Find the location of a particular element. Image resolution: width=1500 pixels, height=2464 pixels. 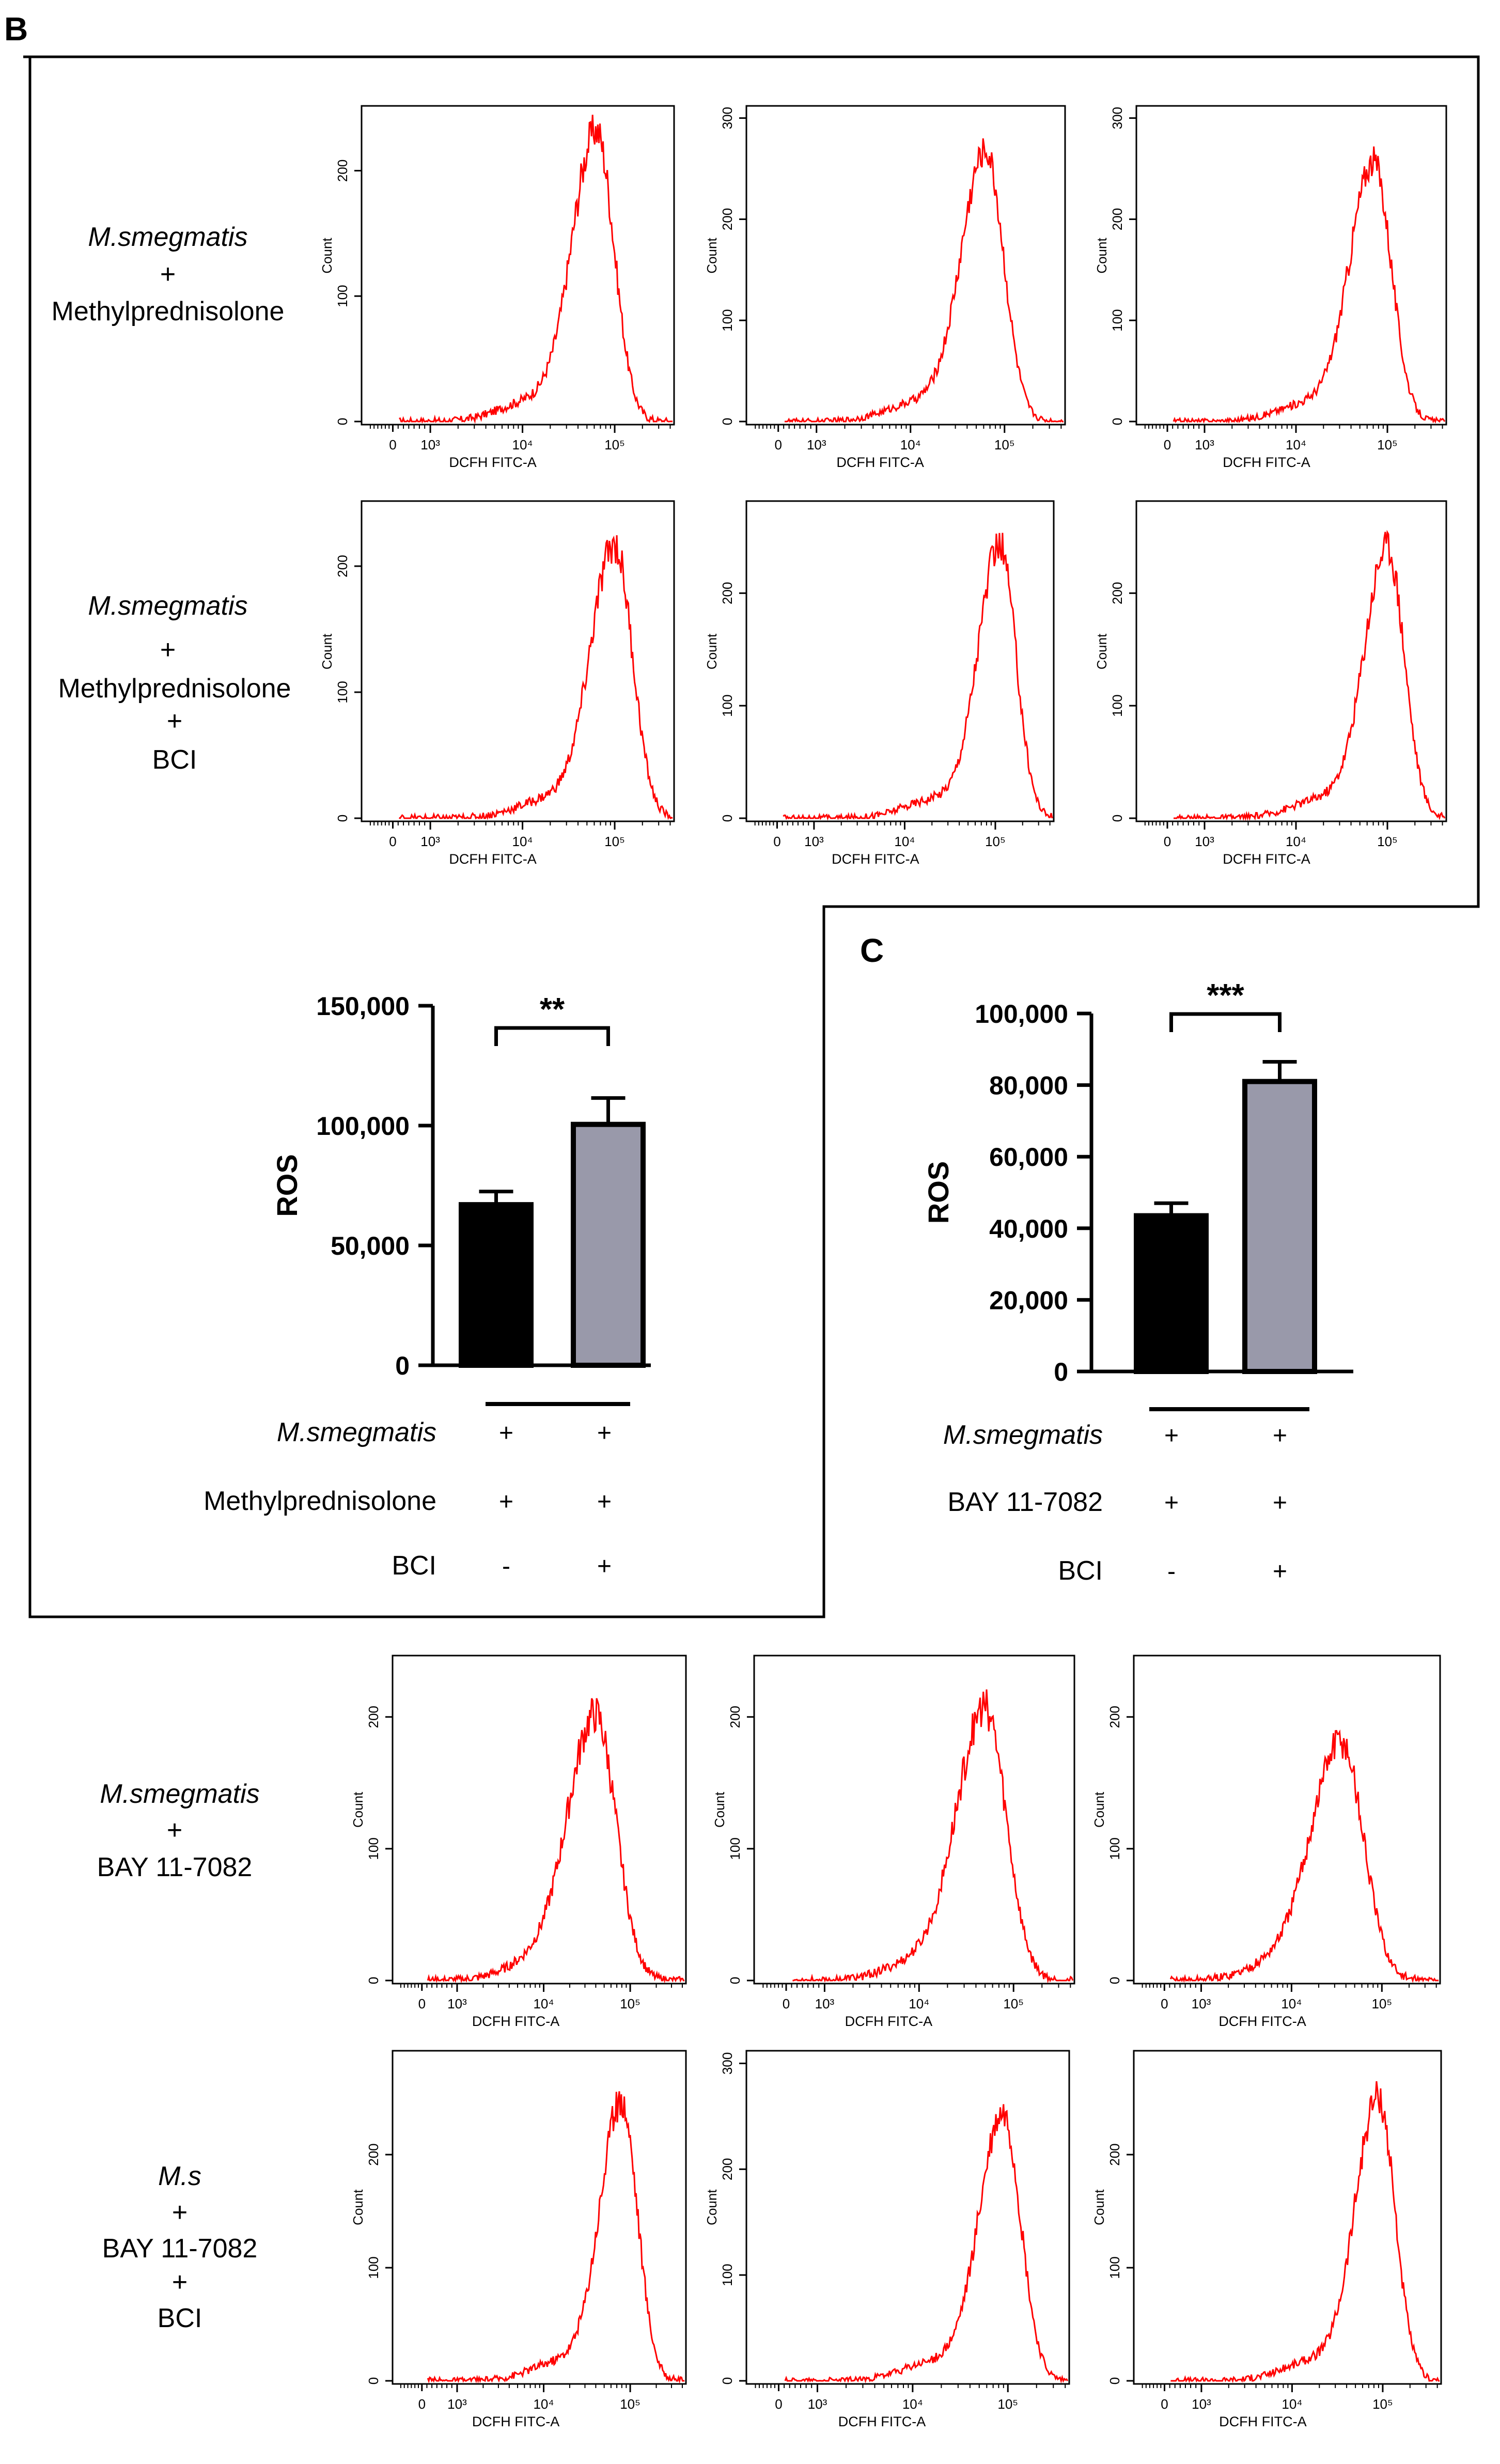

condition-label-b-row2: M.smegmatis + Methylprednisolone + BCI is located at coordinates (174, 683).